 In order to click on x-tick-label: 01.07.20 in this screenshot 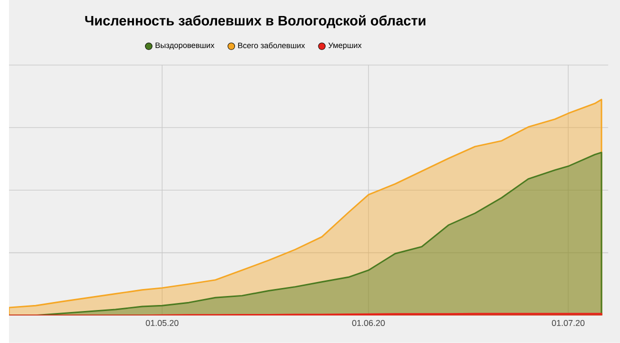, I will do `click(568, 323)`.